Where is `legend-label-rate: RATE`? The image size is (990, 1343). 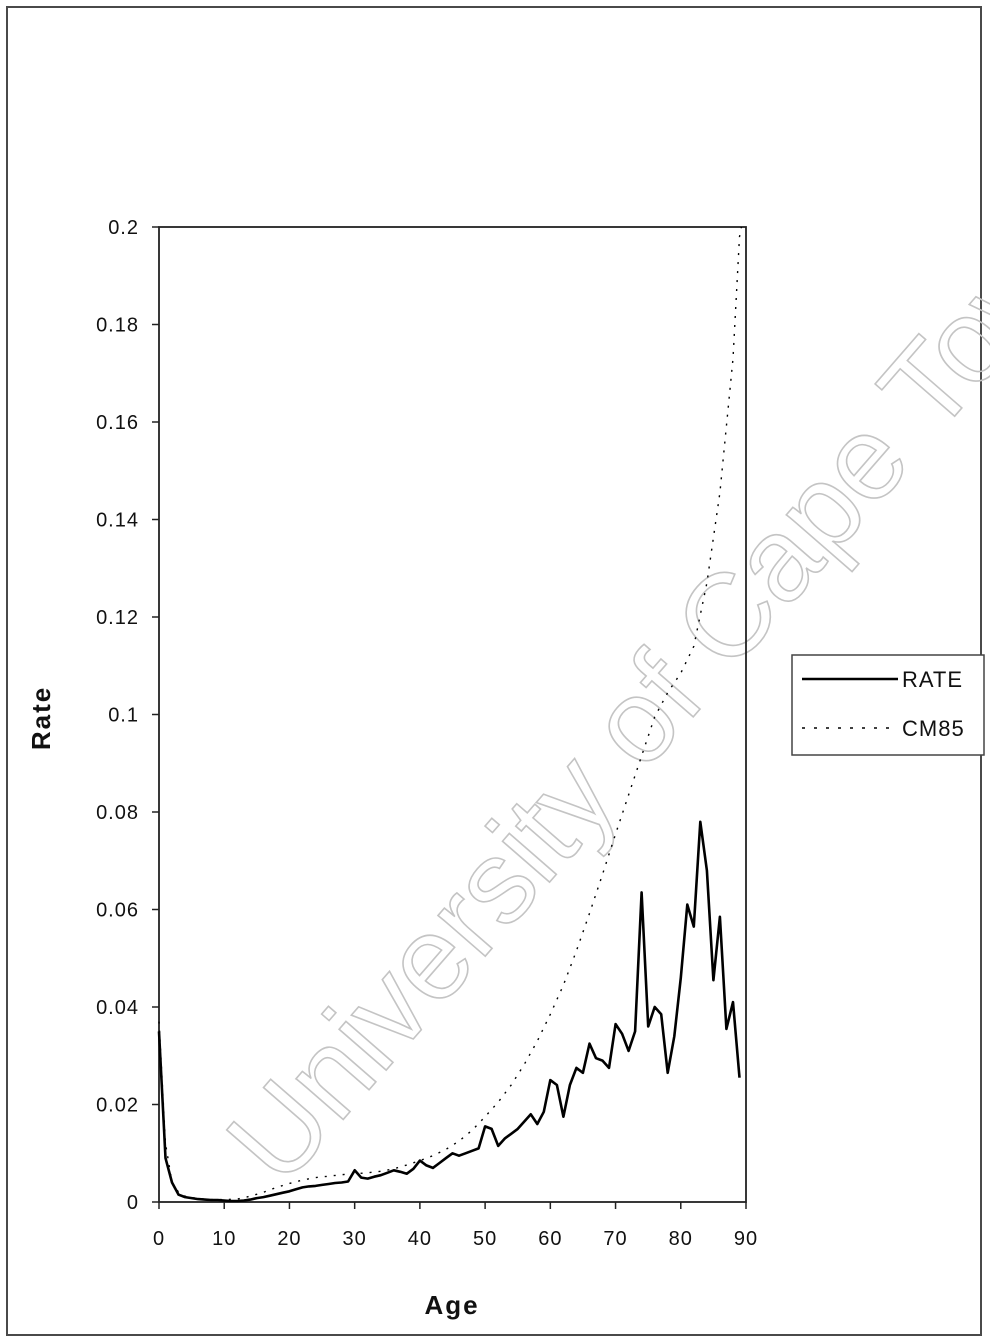
legend-label-rate: RATE is located at coordinates (932, 679).